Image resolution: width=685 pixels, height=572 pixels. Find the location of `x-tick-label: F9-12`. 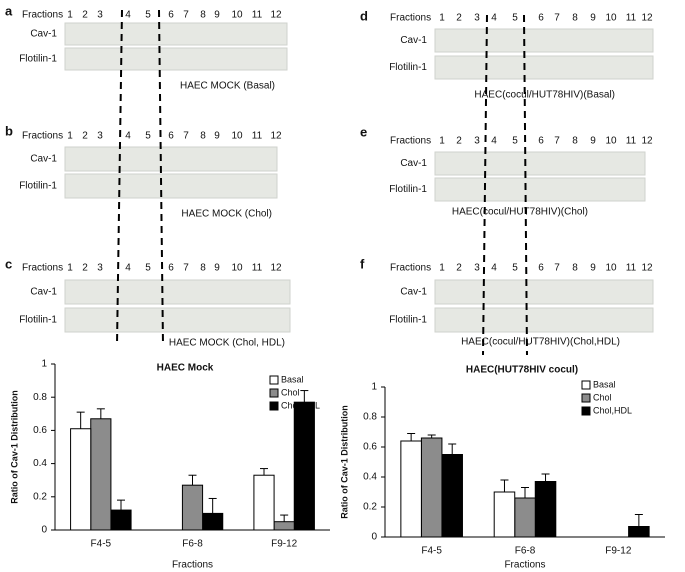

x-tick-label: F9-12 is located at coordinates (284, 544).